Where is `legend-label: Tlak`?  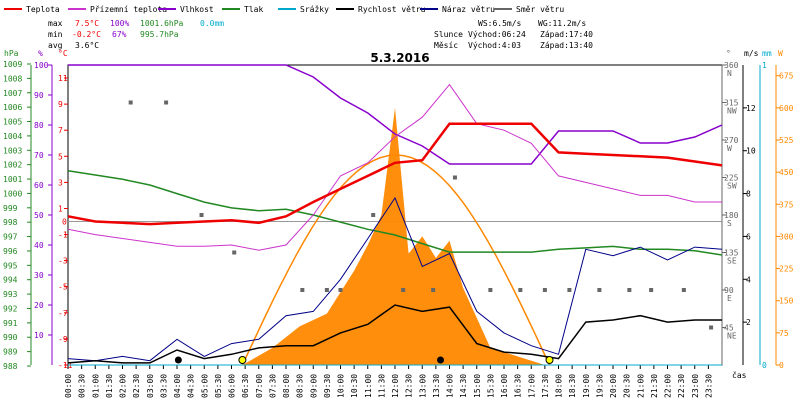 legend-label: Tlak is located at coordinates (253, 9).